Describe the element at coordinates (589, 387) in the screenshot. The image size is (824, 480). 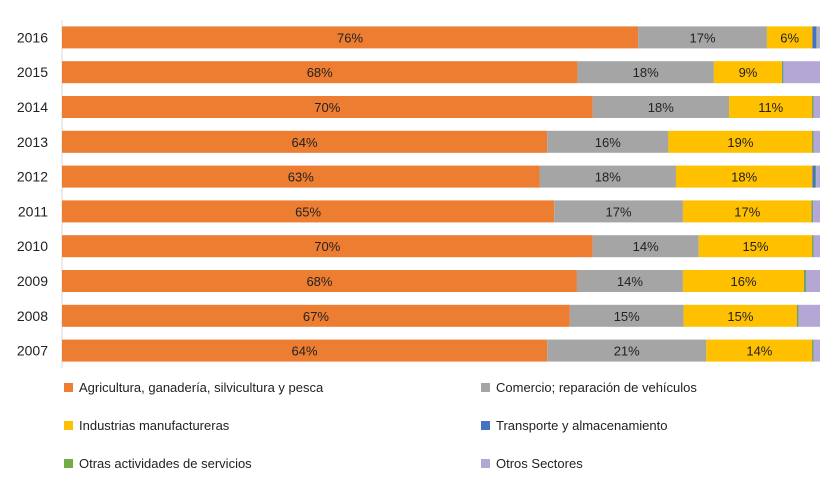
I see `legend-item: Comercio; reparación de vehículos` at that location.